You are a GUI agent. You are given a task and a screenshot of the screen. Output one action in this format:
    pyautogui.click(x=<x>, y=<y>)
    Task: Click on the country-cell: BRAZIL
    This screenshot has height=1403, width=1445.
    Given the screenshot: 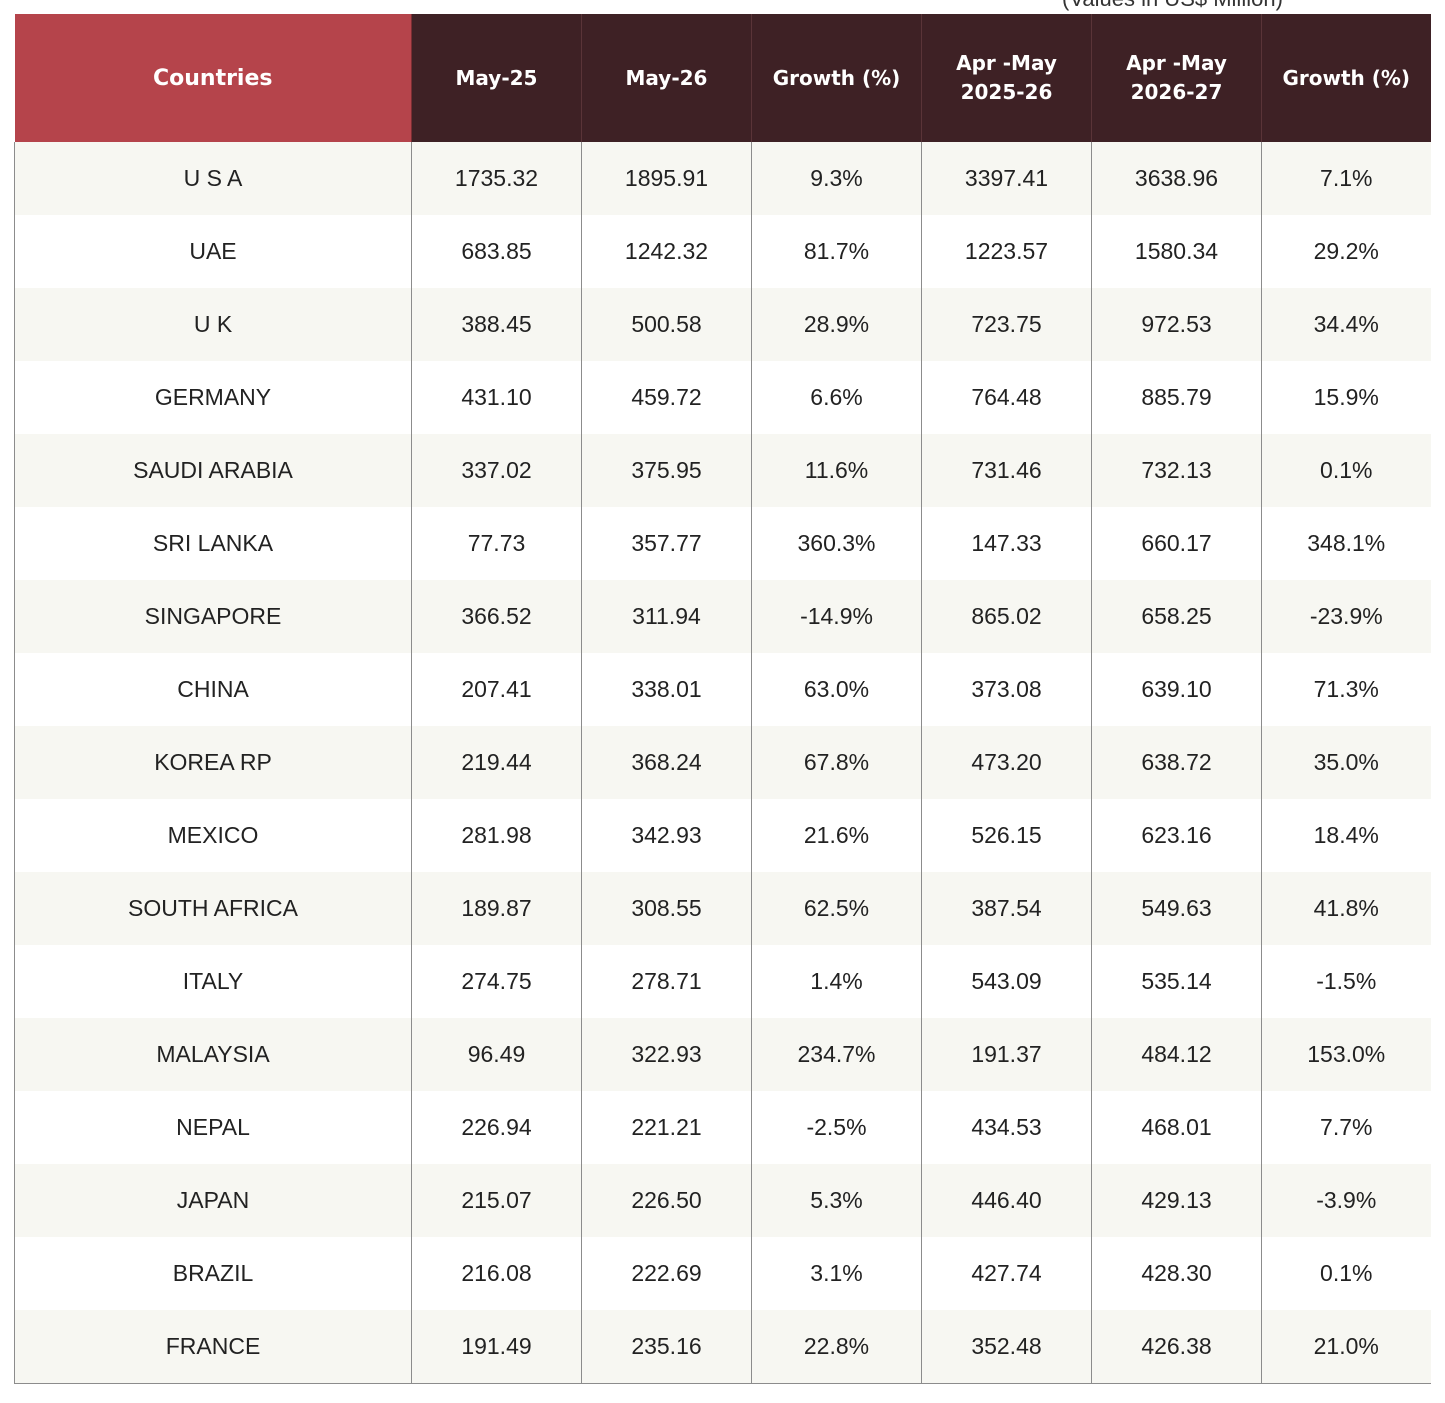 What is the action you would take?
    pyautogui.click(x=213, y=1273)
    